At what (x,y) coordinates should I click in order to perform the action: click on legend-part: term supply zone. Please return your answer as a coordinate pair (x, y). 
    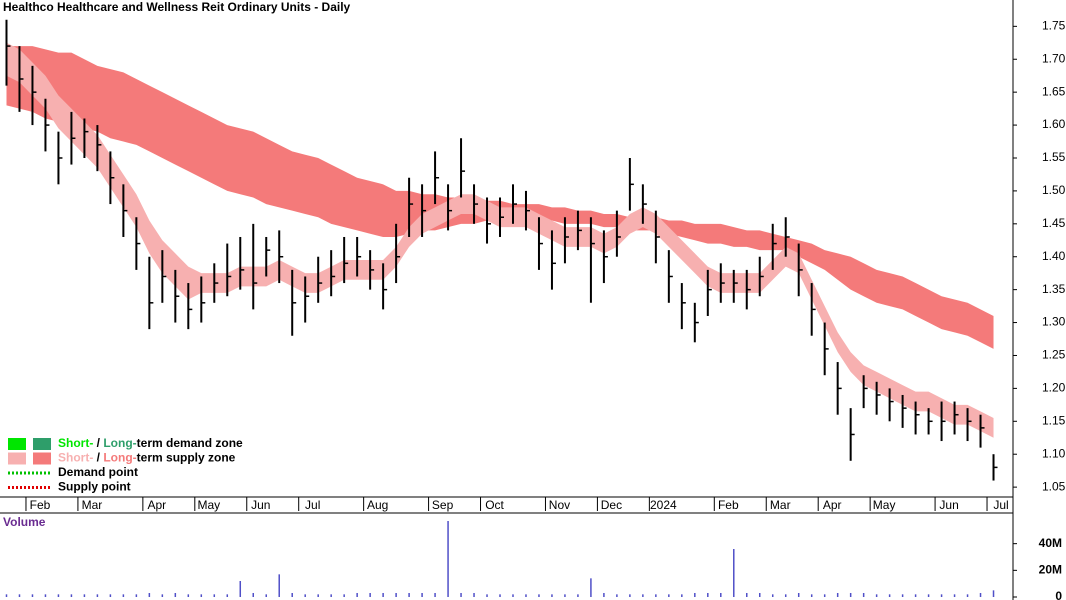
    Looking at the image, I should click on (186, 458).